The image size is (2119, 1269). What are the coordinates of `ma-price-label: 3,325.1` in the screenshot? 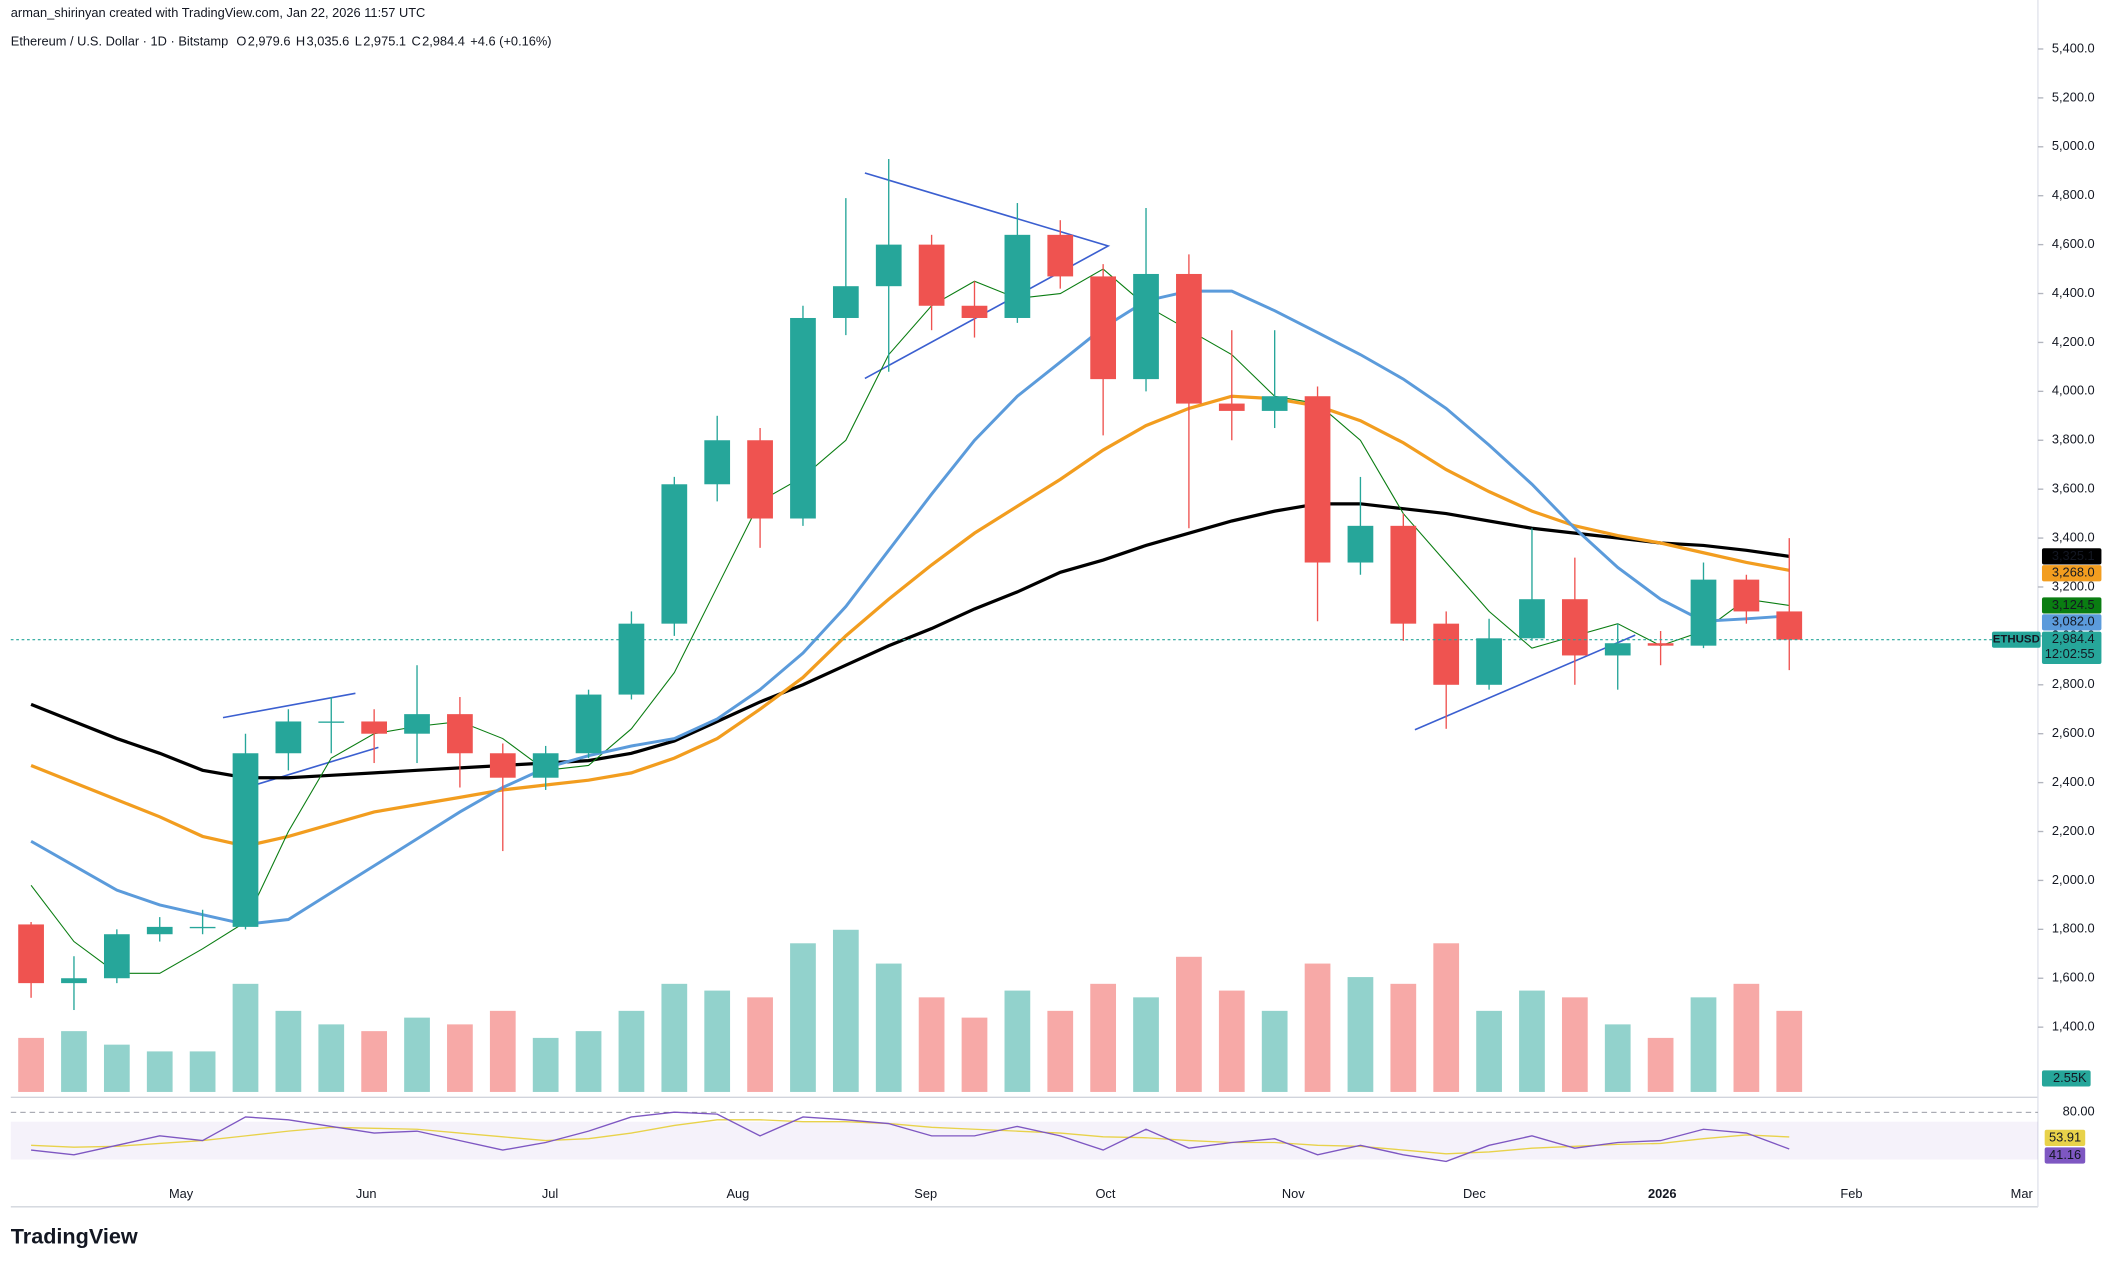 It's located at (2073, 555).